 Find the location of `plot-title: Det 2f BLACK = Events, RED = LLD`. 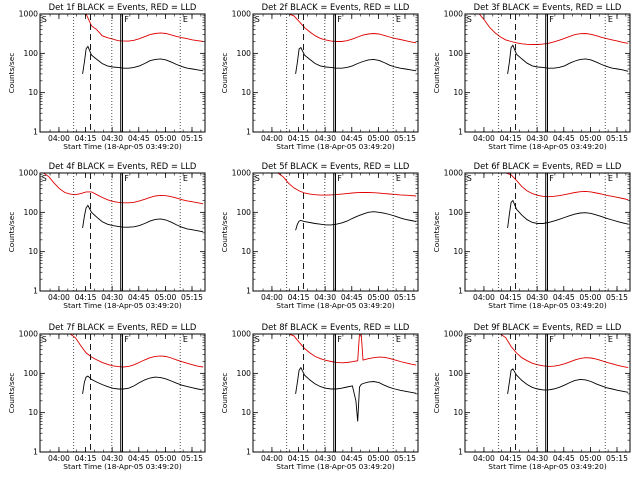

plot-title: Det 2f BLACK = Events, RED = LLD is located at coordinates (336, 7).